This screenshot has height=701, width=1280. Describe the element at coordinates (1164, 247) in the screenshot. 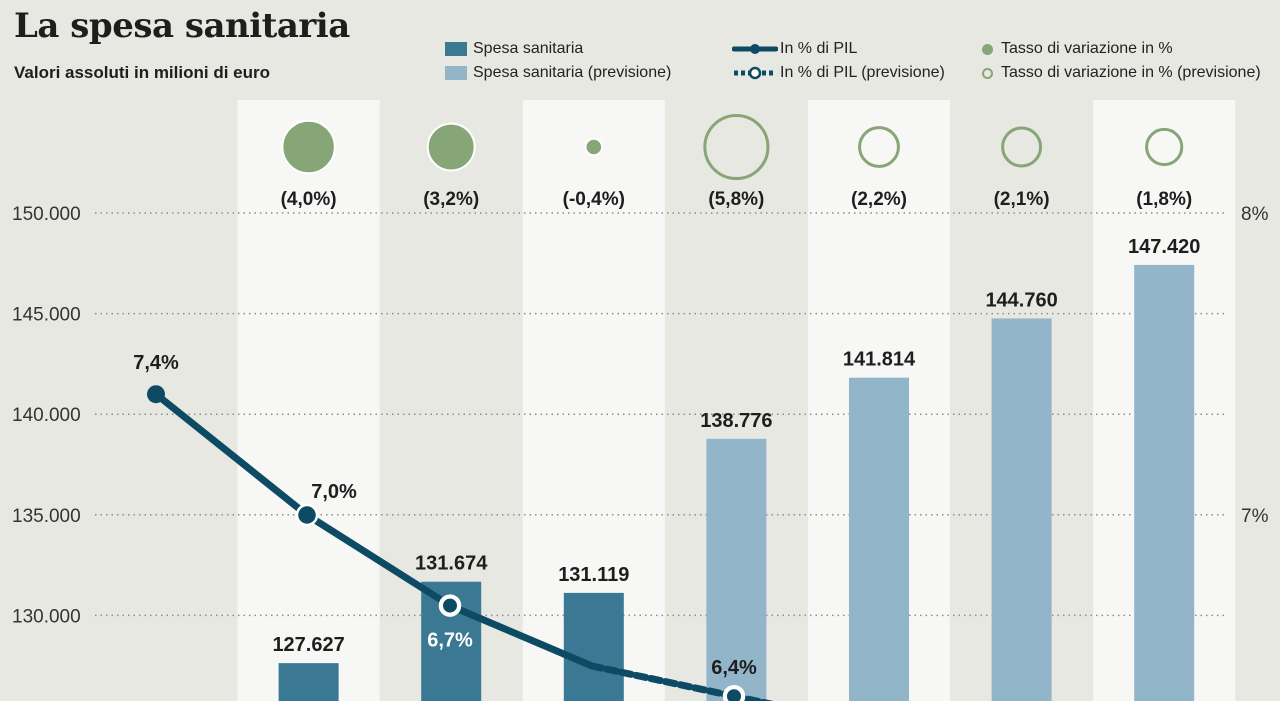

I see `bar-value-label: 147.420` at that location.